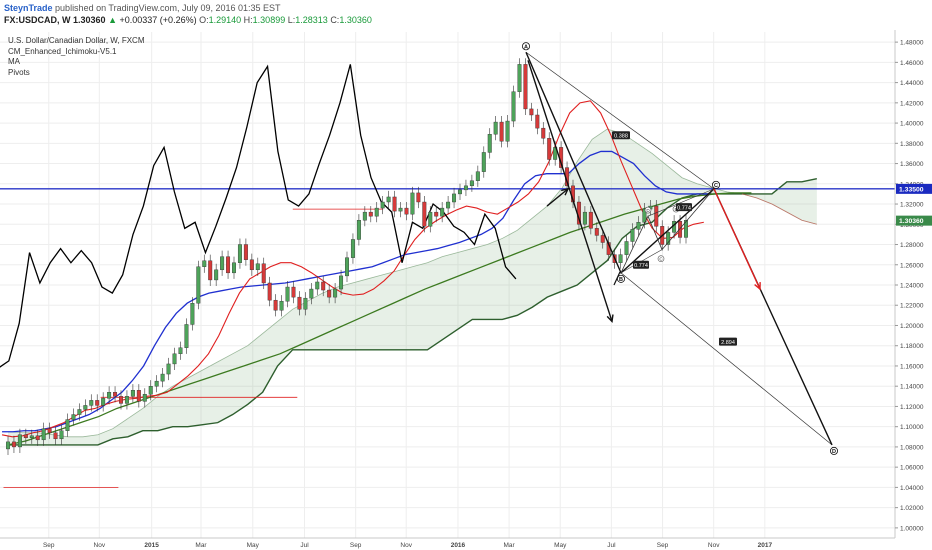  What do you see at coordinates (14, 61) in the screenshot?
I see `legend-item-ma: MA` at bounding box center [14, 61].